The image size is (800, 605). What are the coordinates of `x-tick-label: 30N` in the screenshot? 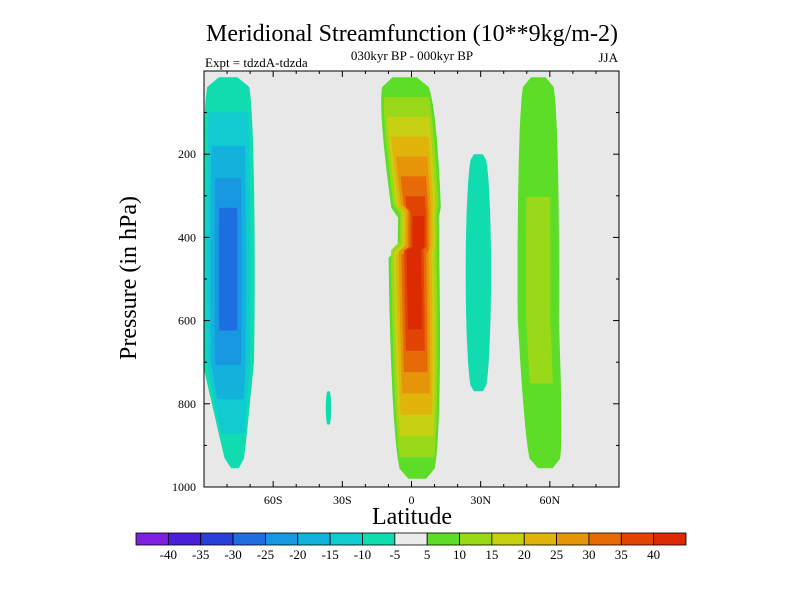 It's located at (480, 500).